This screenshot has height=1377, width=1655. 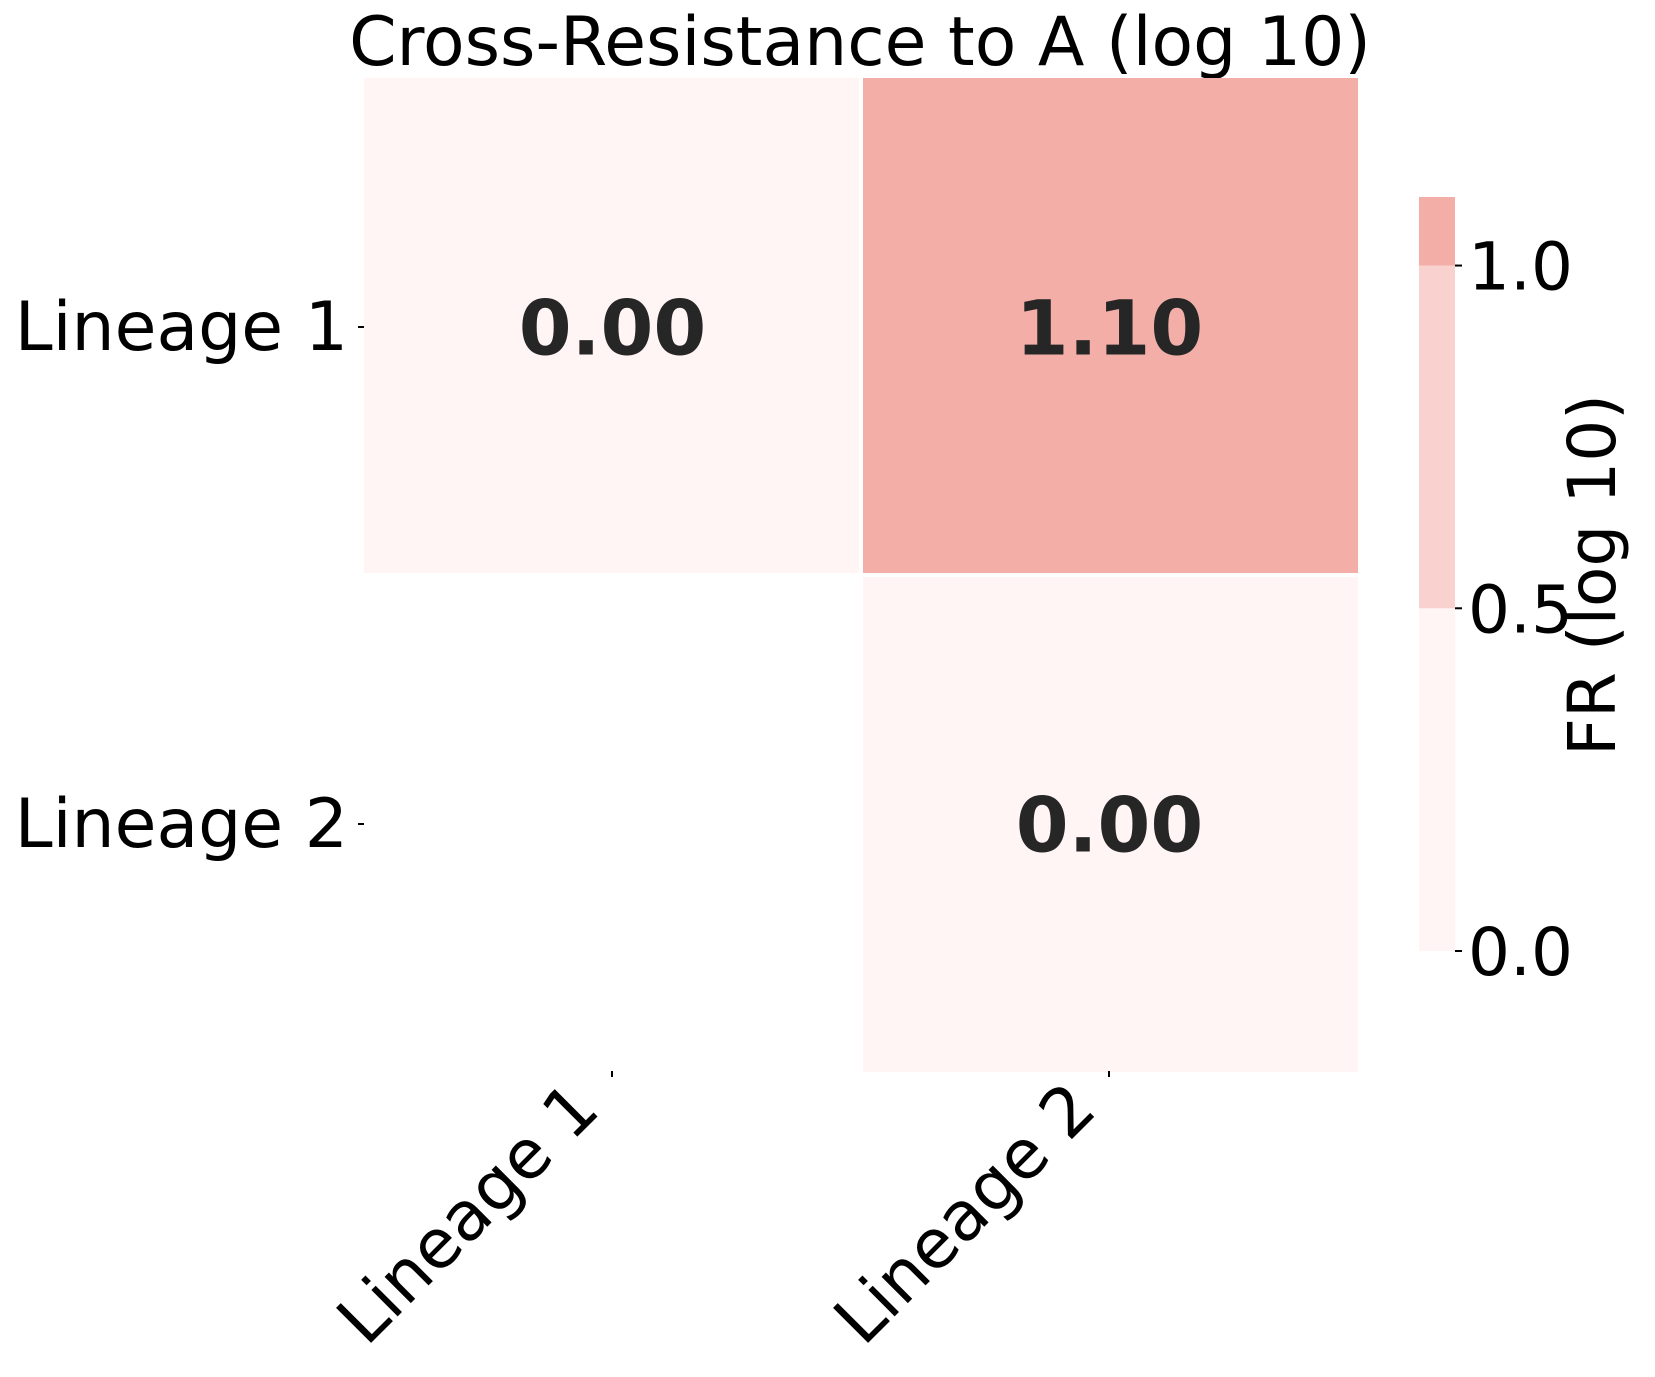 What do you see at coordinates (469, 1214) in the screenshot?
I see `x-tick-label-lineage-1: Lineage 1` at bounding box center [469, 1214].